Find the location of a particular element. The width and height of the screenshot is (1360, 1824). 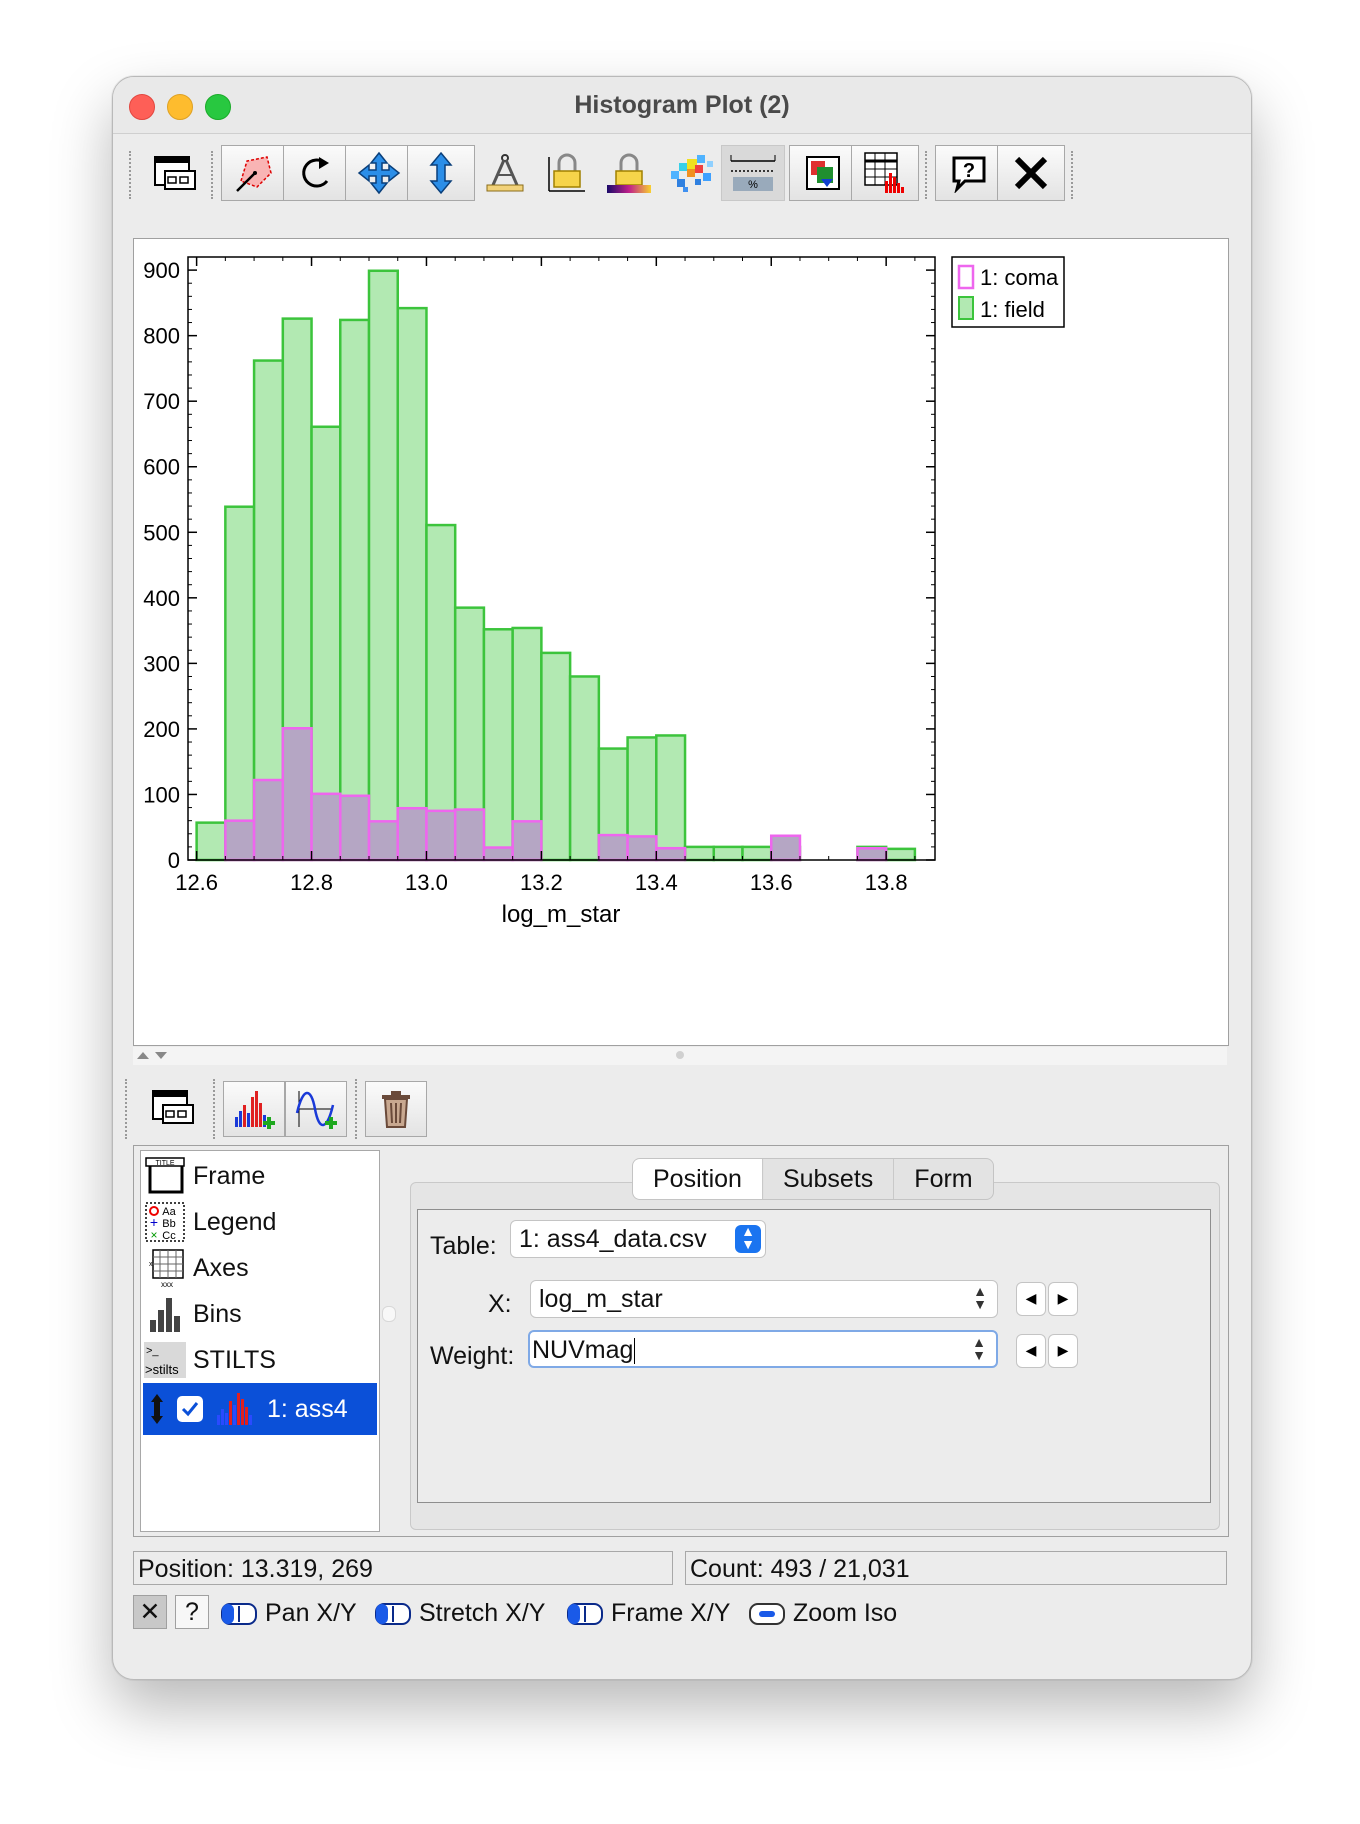

mode-pan-label: Pan X/Y is located at coordinates (311, 1613).